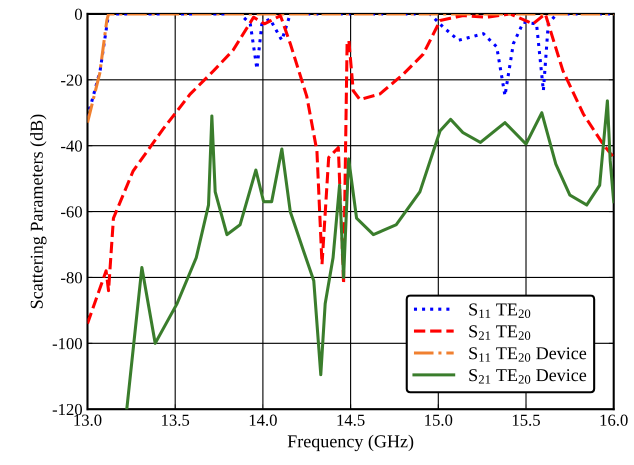 This screenshot has height=465, width=634. I want to click on x-tick-label: 14.5, so click(351, 420).